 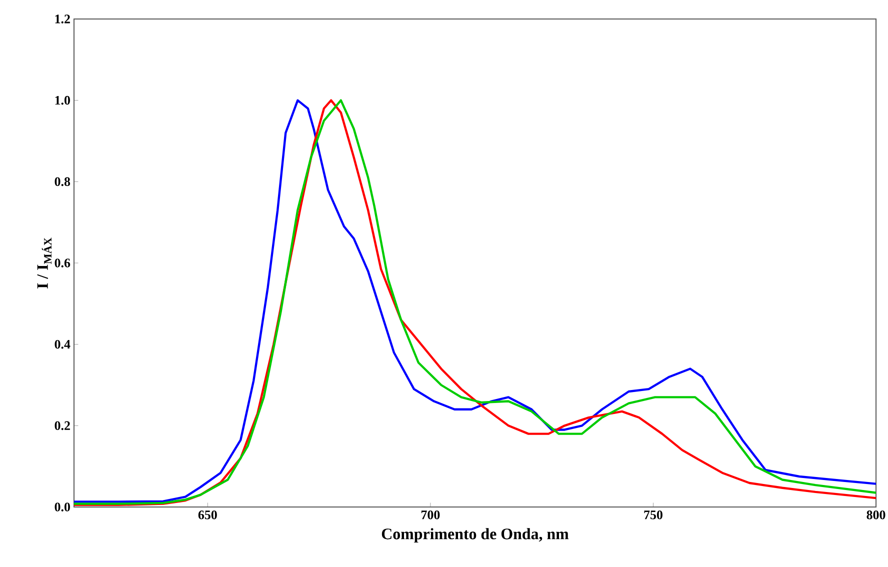 I want to click on x-axis-title: Comprimento de Onda, nm, so click(x=475, y=535).